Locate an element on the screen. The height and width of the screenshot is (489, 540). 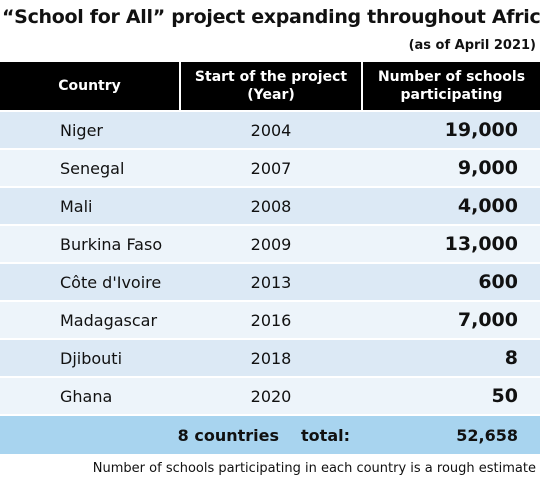
table-cell: 2009 is located at coordinates (271, 243).